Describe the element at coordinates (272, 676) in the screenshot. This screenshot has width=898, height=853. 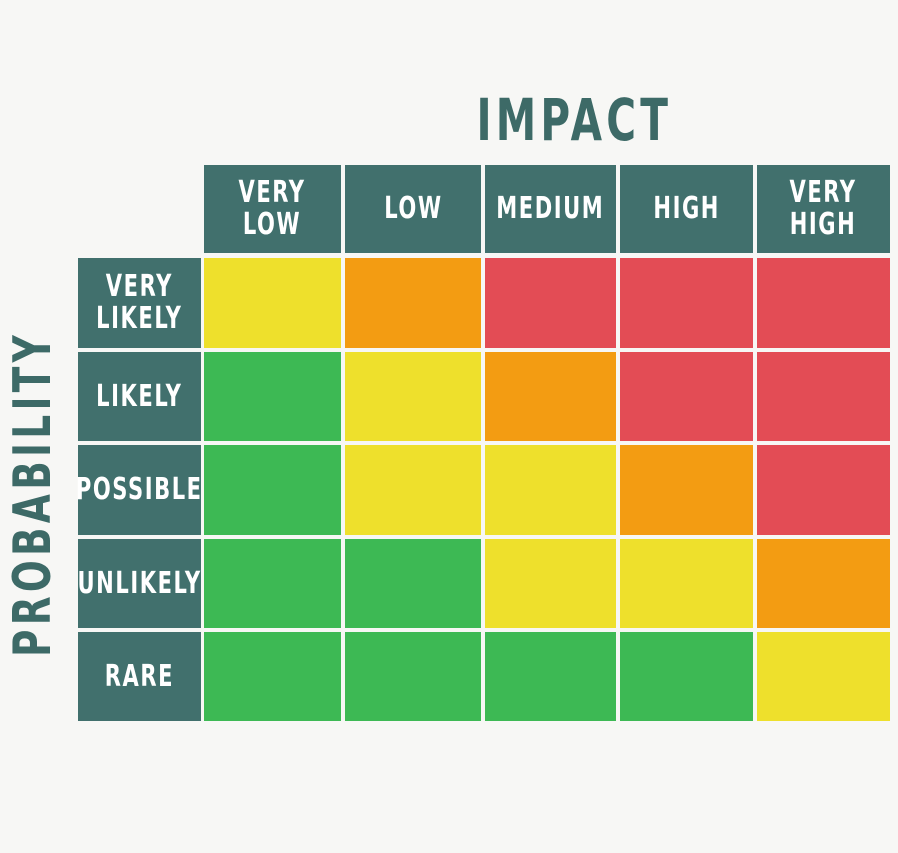
I see `risk-cell-r4-c0-green` at that location.